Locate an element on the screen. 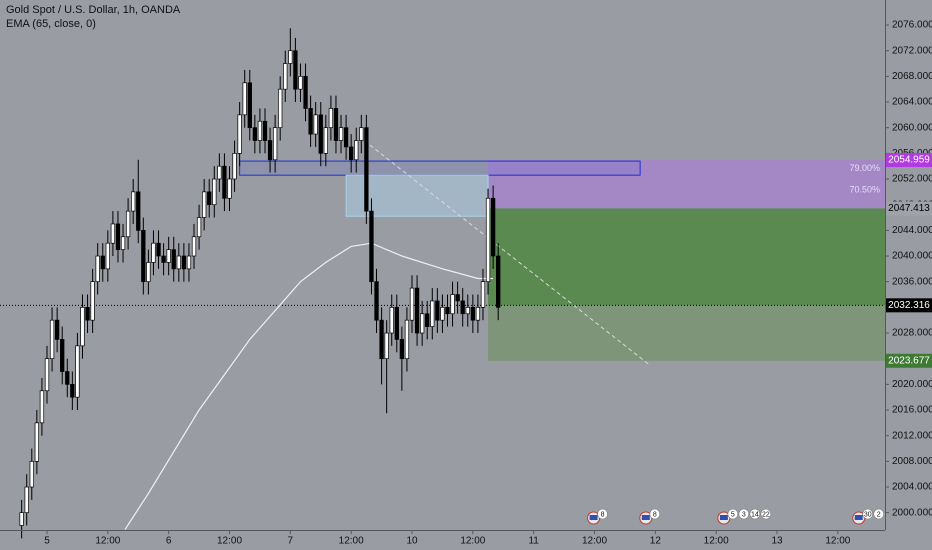 This screenshot has width=932, height=550. y-tick-label: 2040.000 is located at coordinates (912, 256).